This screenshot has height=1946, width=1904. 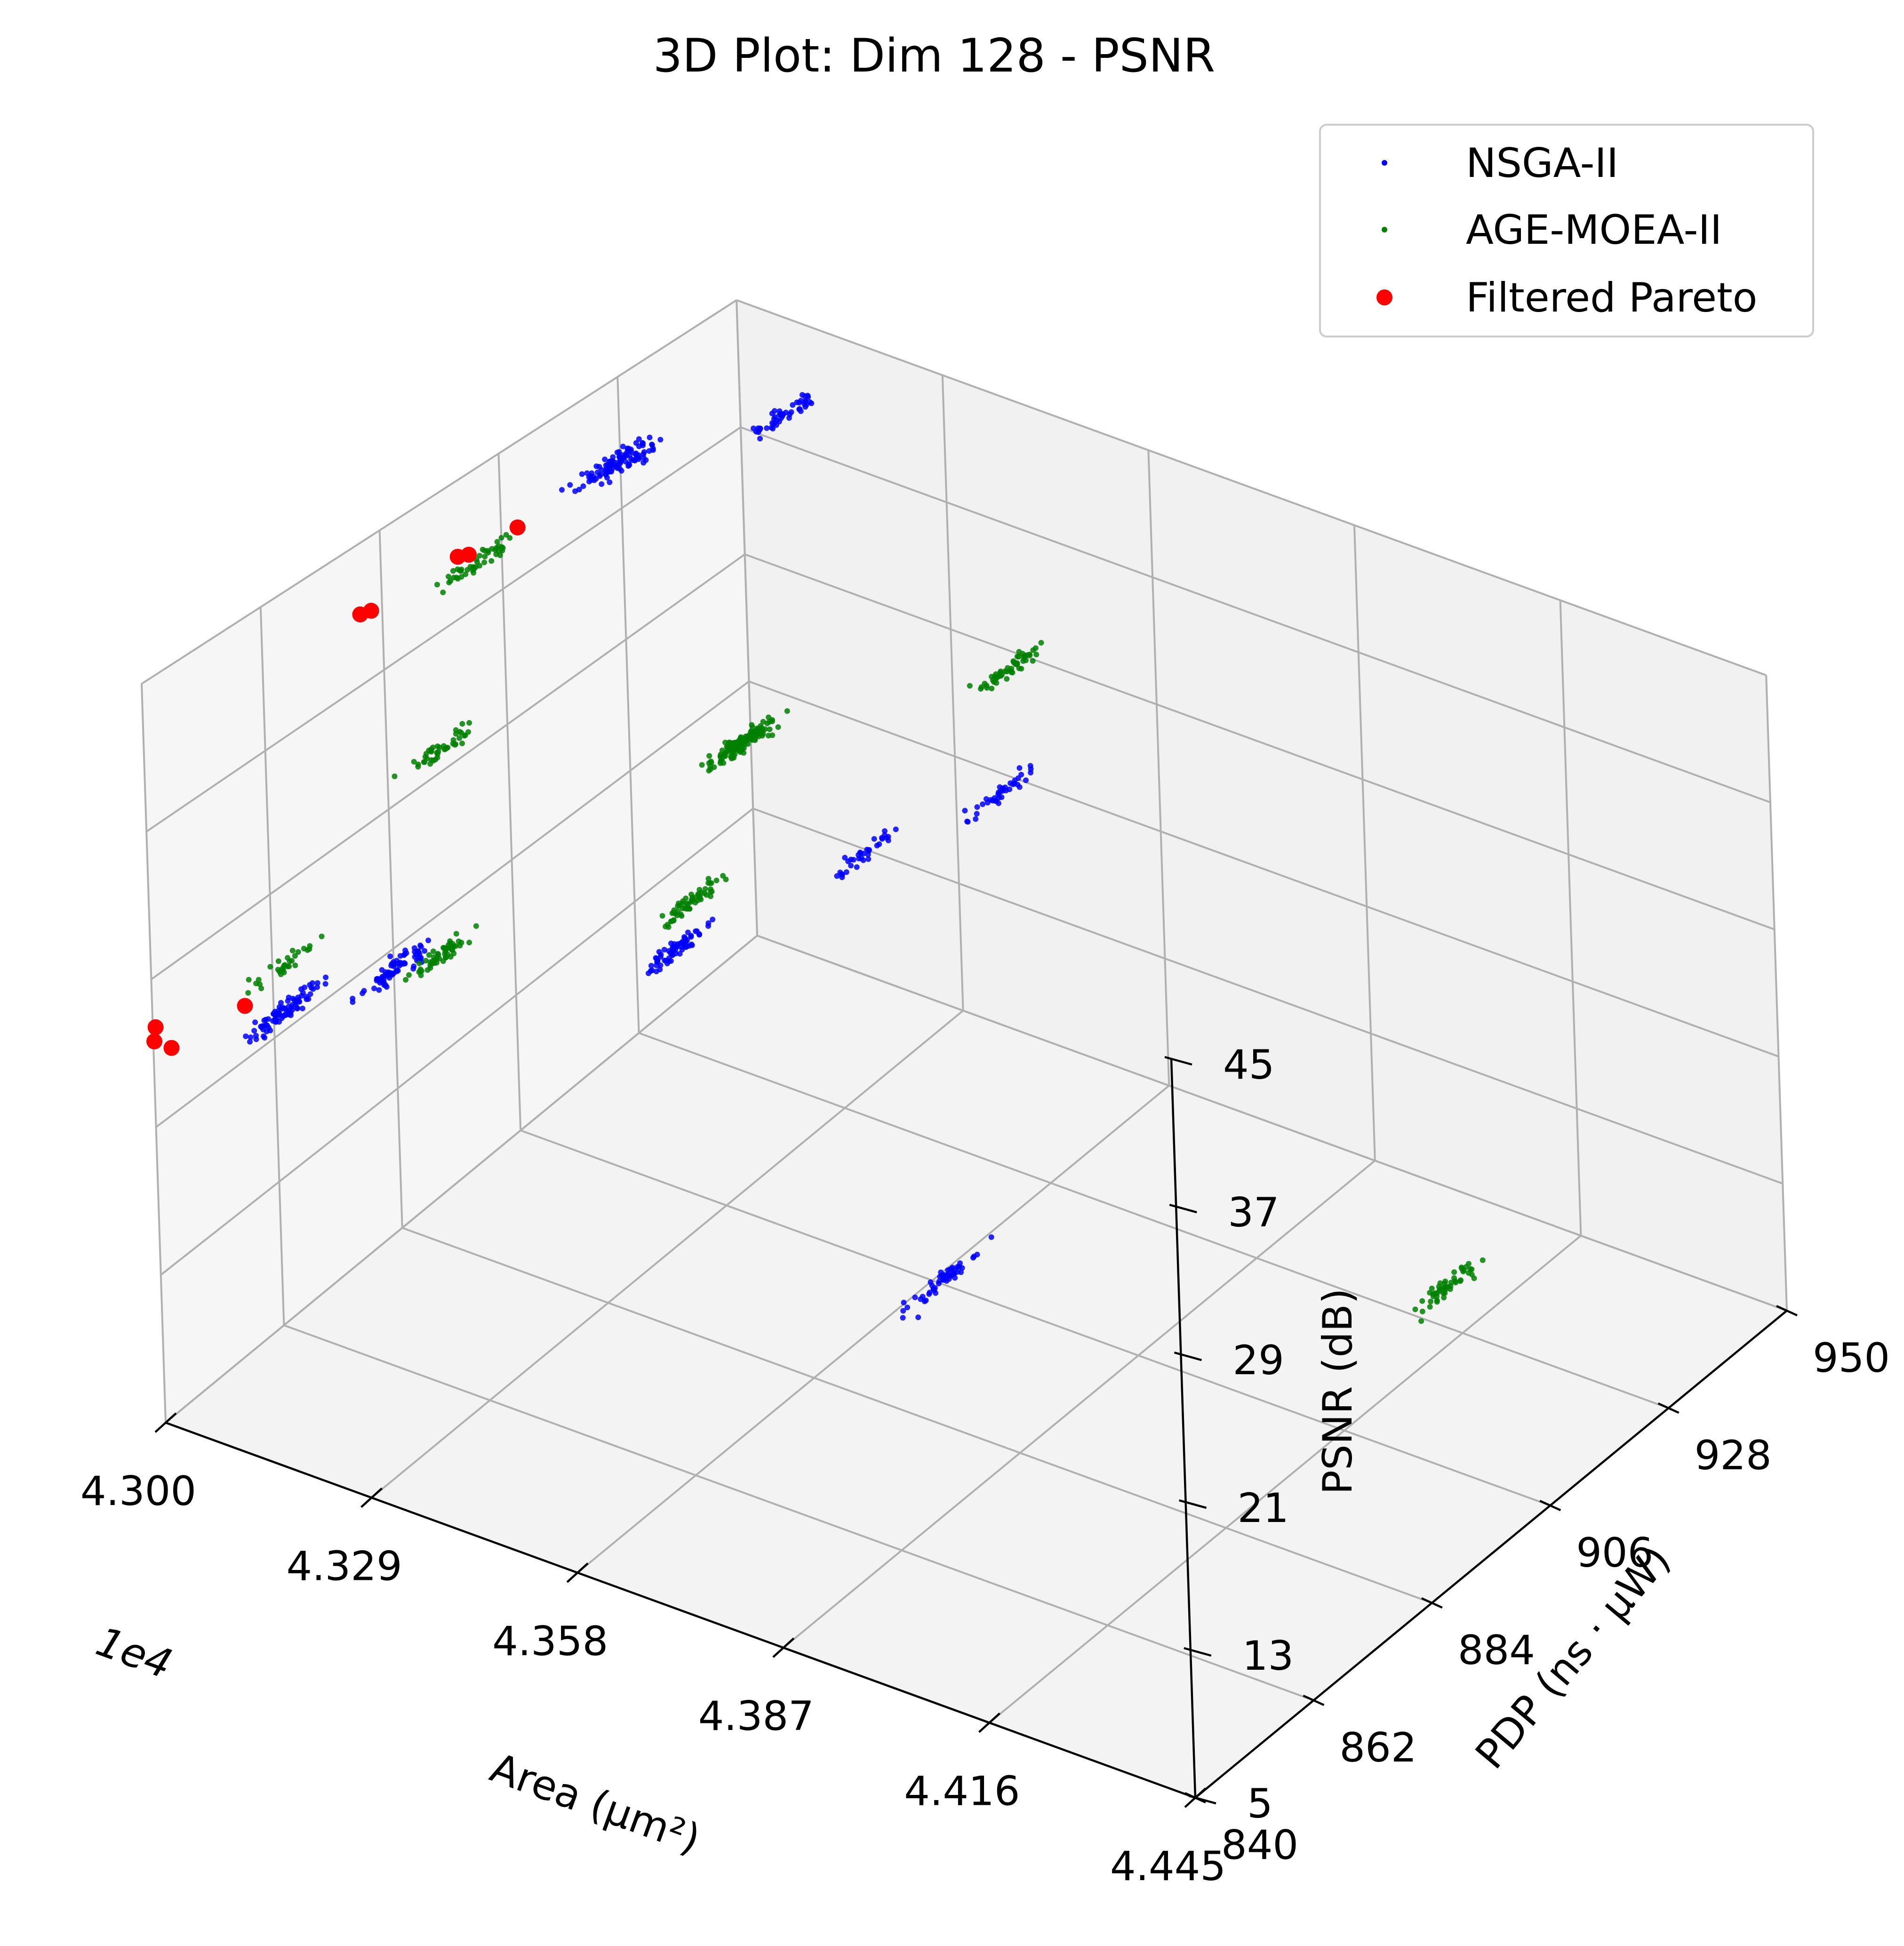 What do you see at coordinates (1384, 229) in the screenshot?
I see `legend-marker-agemoea` at bounding box center [1384, 229].